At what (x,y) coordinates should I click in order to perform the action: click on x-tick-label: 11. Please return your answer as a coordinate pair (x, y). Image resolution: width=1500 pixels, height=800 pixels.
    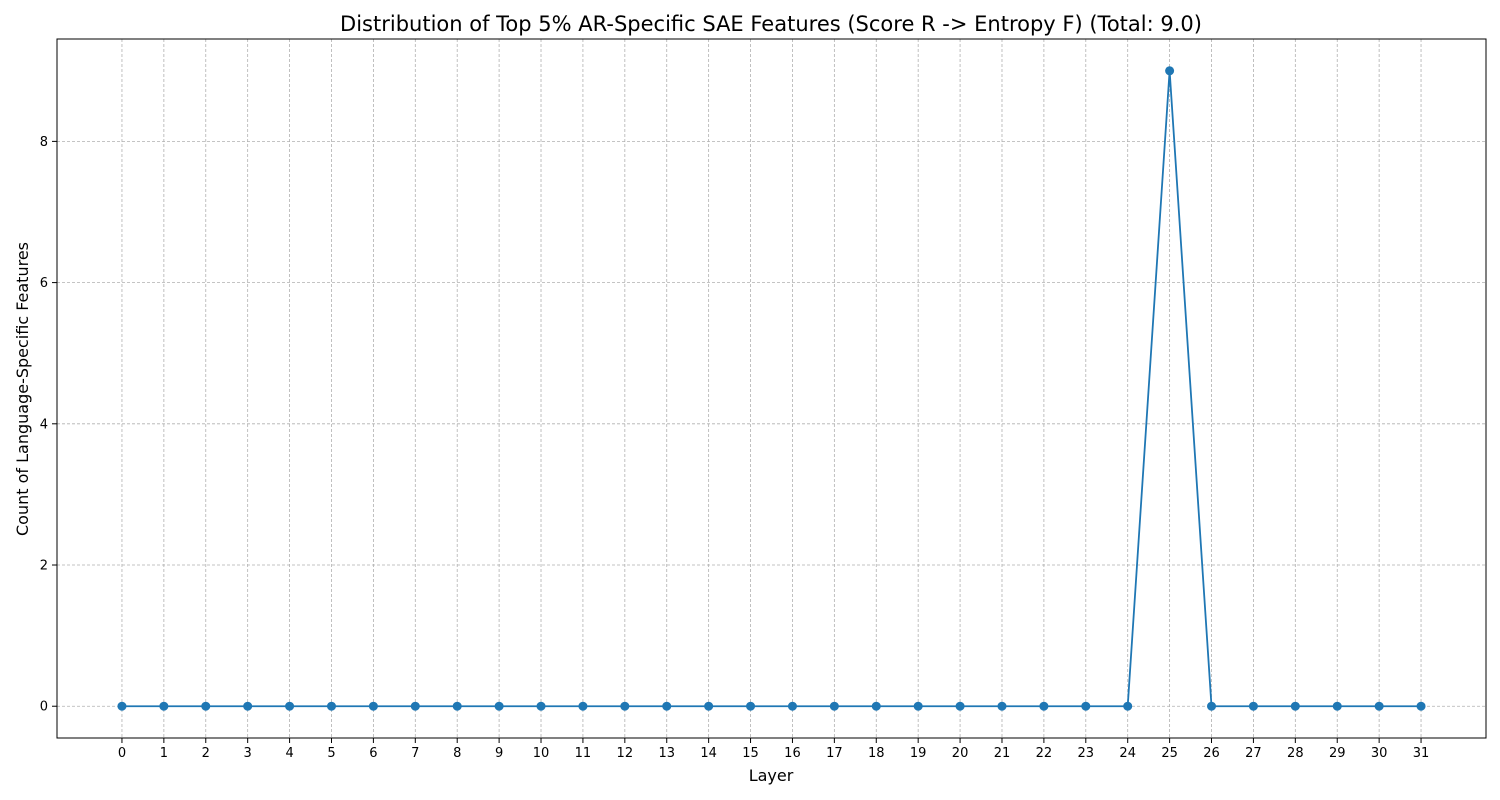
    Looking at the image, I should click on (583, 753).